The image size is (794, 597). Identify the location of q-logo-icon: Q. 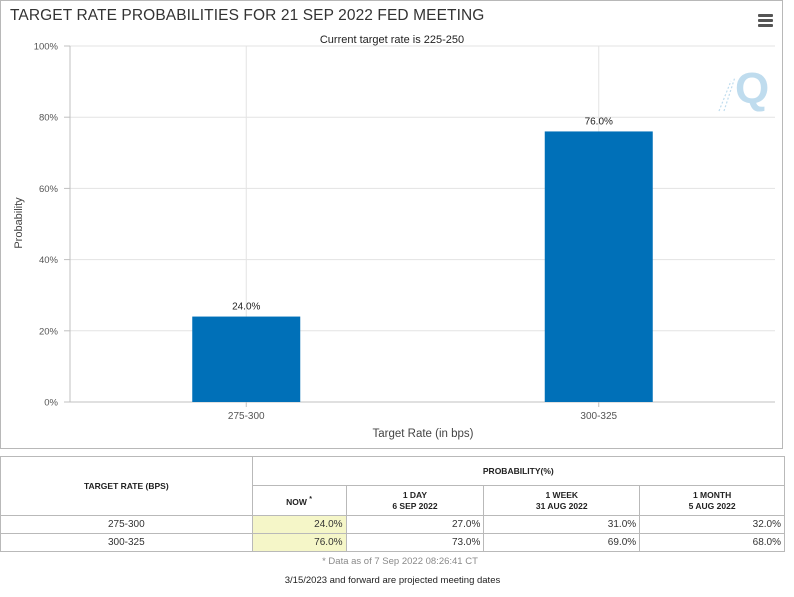
(743, 88).